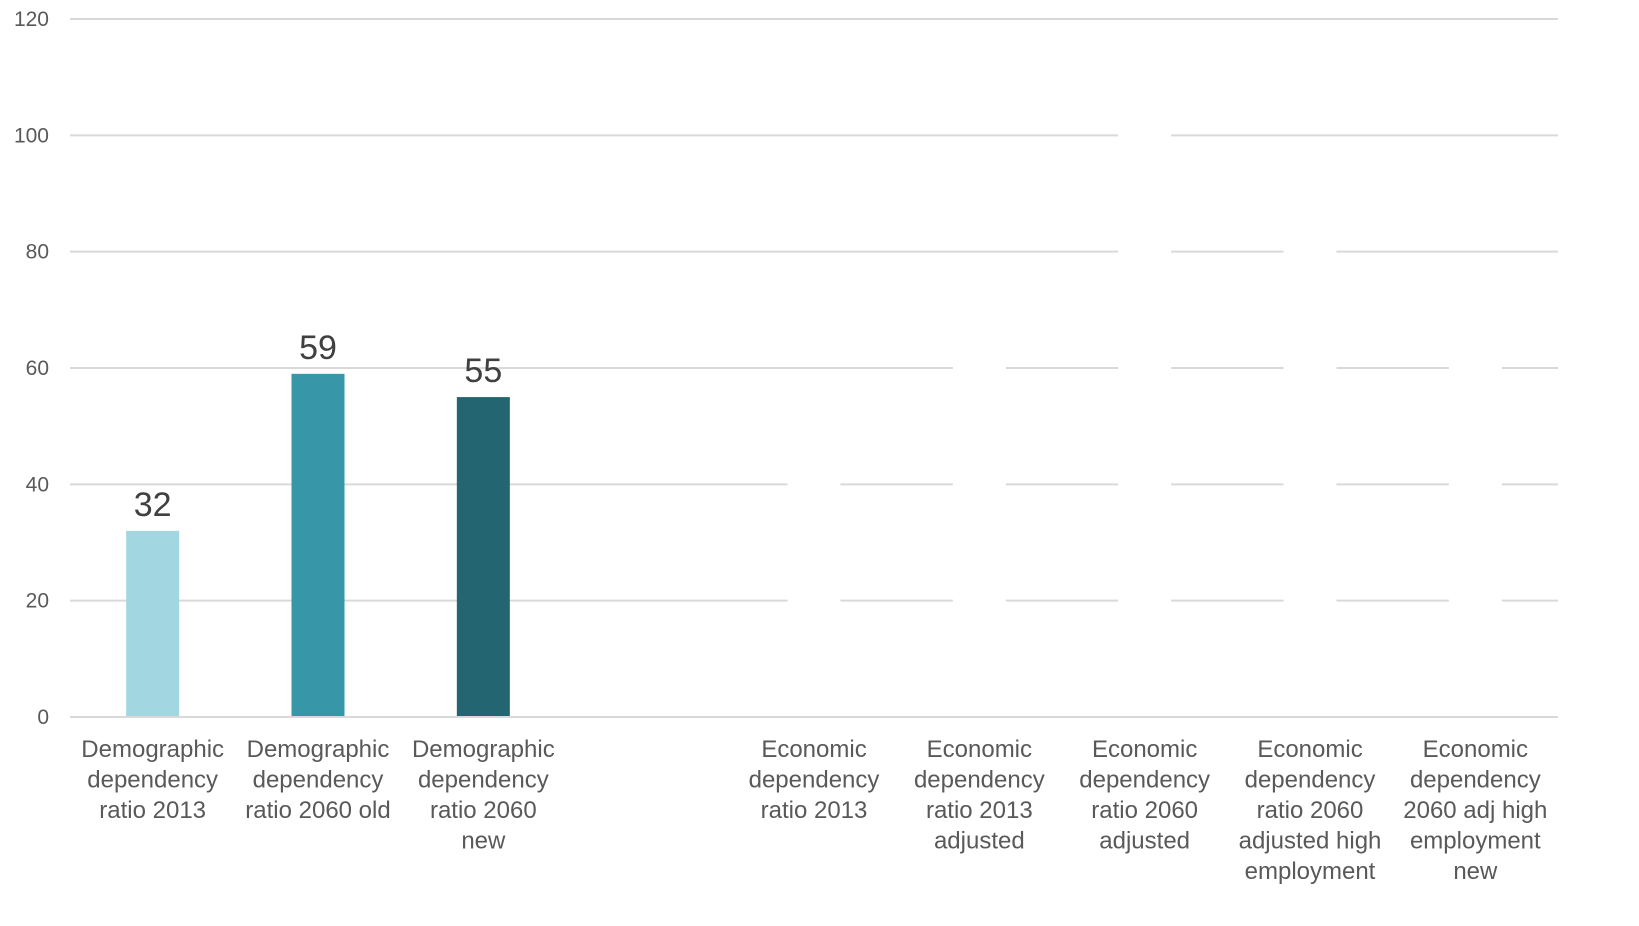 Image resolution: width=1639 pixels, height=926 pixels. I want to click on y-tick-label: 20, so click(37, 601).